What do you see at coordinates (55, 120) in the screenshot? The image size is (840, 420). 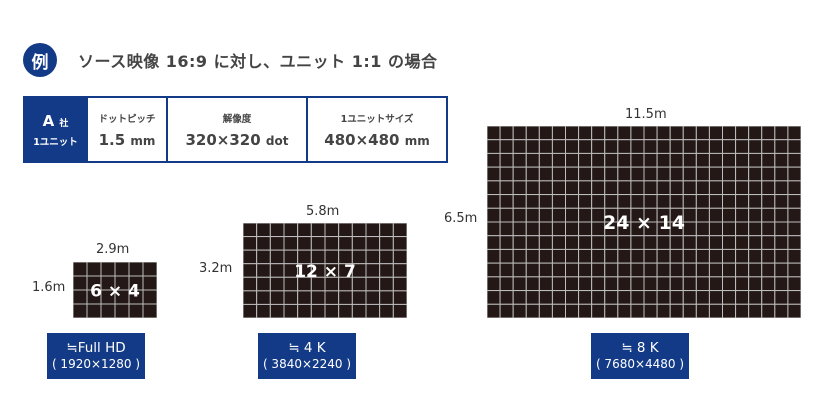 I see `company-name: A 社` at bounding box center [55, 120].